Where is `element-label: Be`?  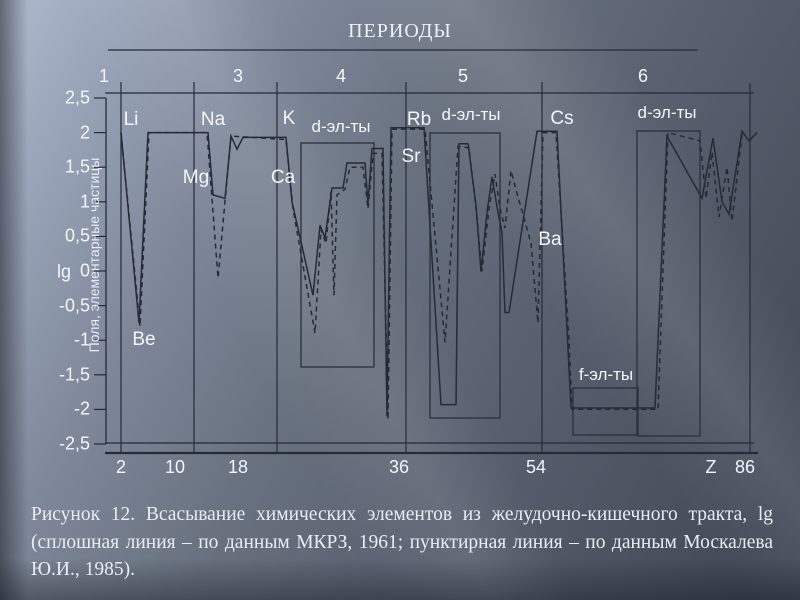
element-label: Be is located at coordinates (144, 339).